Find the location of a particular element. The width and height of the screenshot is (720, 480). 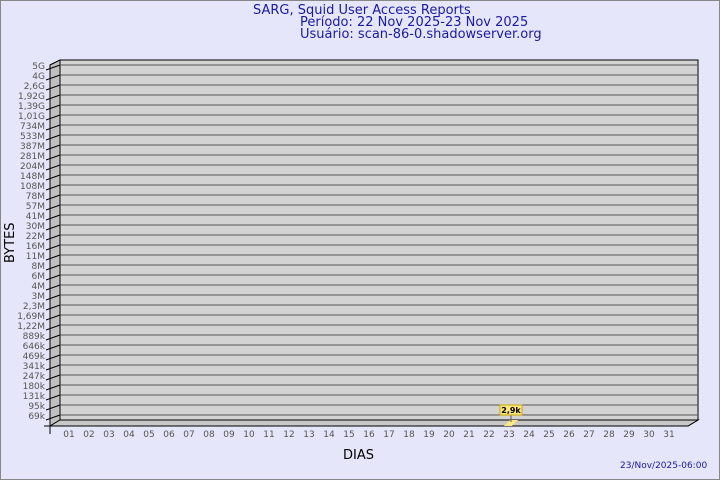

x-axis-label: DIAS is located at coordinates (358, 455).